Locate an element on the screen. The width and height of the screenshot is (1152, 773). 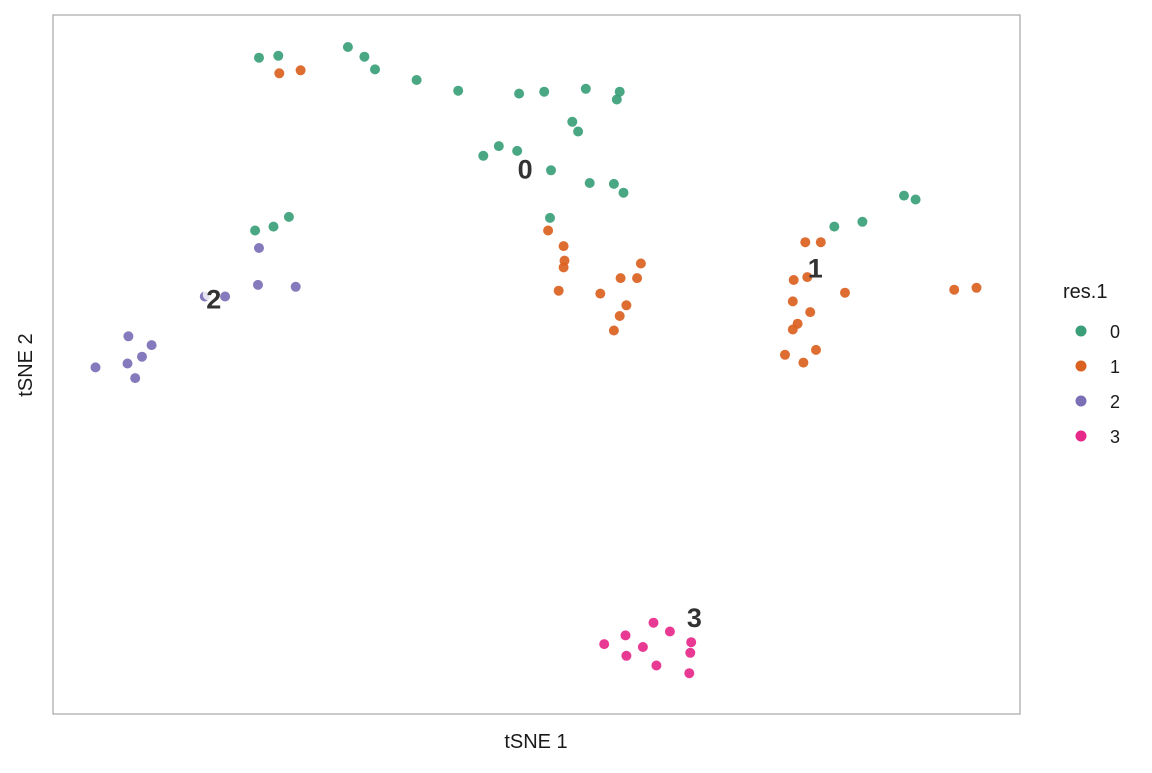
x-axis-label: tSNE 1 is located at coordinates (535, 742).